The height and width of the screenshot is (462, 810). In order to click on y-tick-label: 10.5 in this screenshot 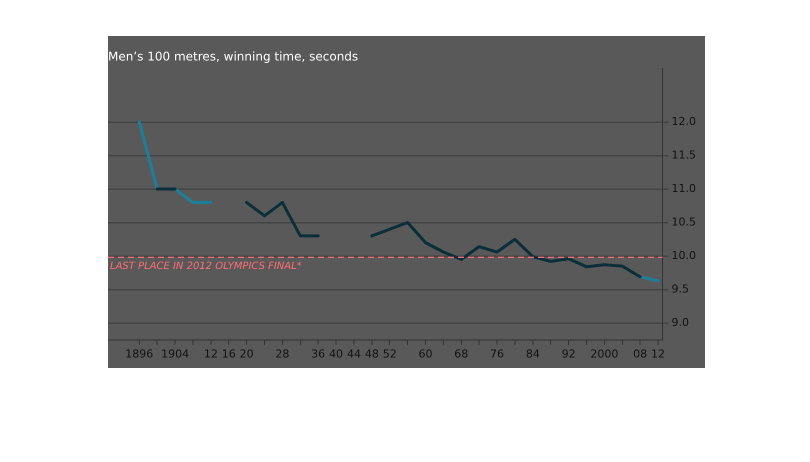, I will do `click(684, 221)`.